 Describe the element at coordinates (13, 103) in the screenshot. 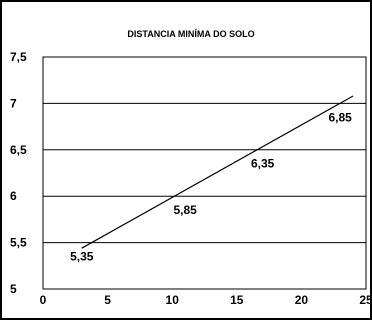

I see `y-tick-label: 7` at that location.